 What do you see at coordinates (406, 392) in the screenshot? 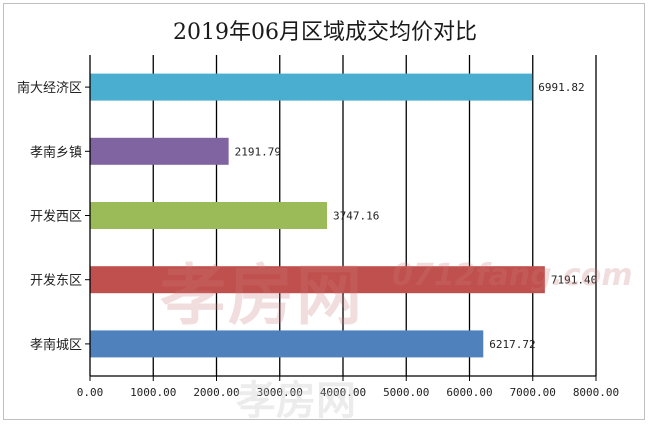
I see `x-tick-label: 5000.00` at bounding box center [406, 392].